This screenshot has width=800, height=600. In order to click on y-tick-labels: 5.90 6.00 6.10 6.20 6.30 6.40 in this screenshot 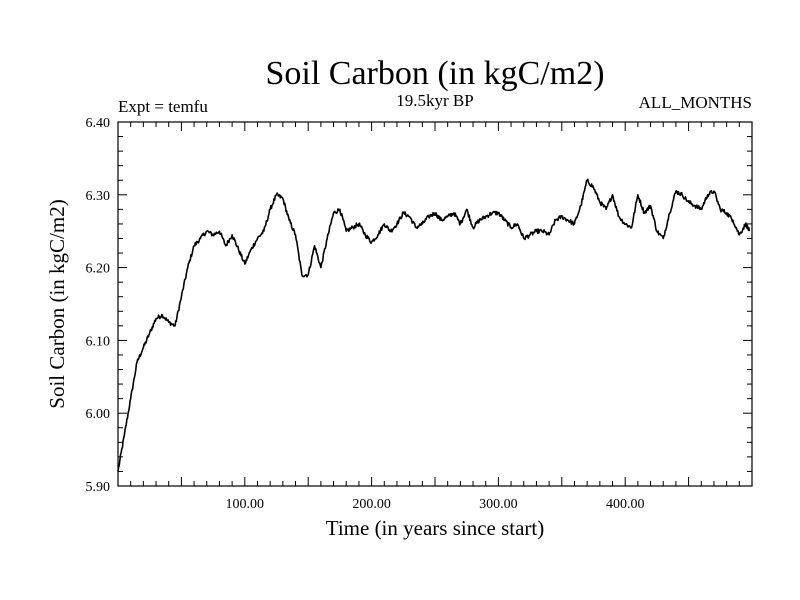, I will do `click(98, 305)`.